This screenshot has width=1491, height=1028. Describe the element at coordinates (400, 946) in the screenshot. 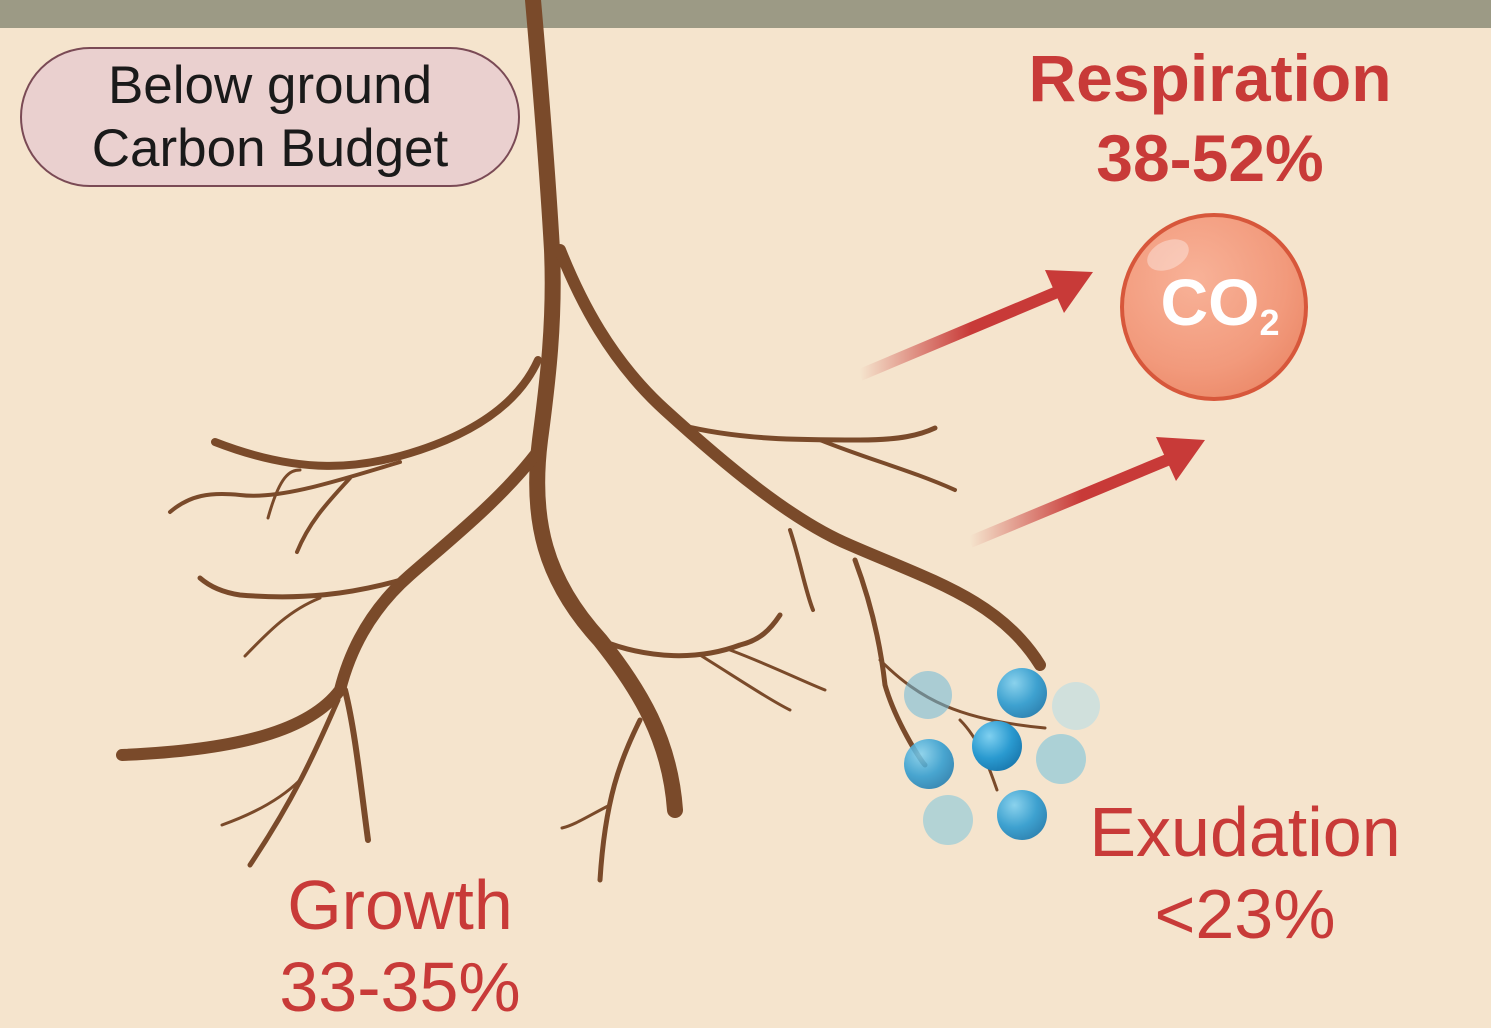

I see `growth-label: Growth 33-35%` at that location.